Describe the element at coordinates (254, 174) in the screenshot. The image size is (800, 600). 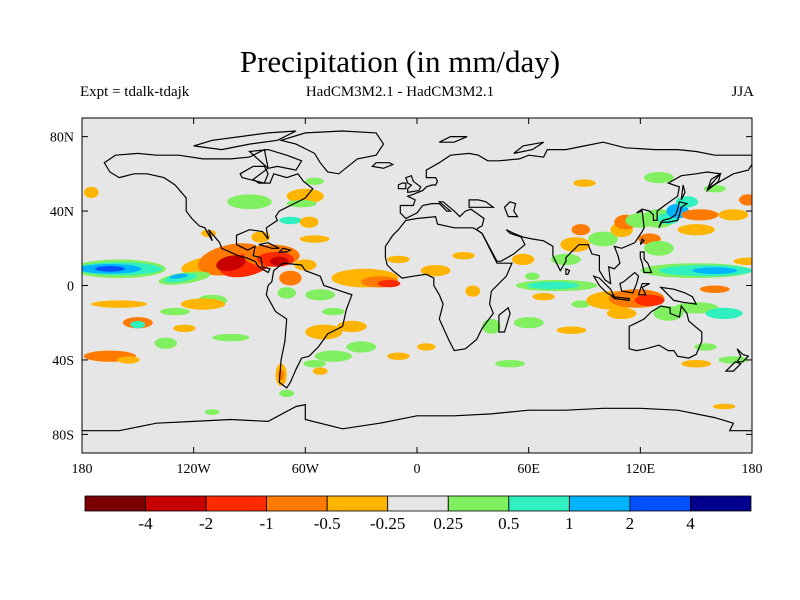
I see `coastline-hudson` at that location.